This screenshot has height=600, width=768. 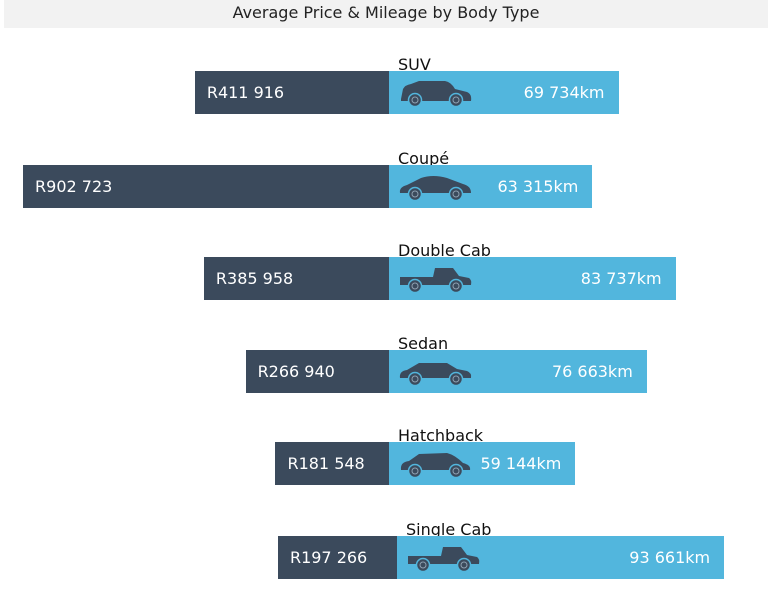 What do you see at coordinates (435, 189) in the screenshot?
I see `coupe-icon` at bounding box center [435, 189].